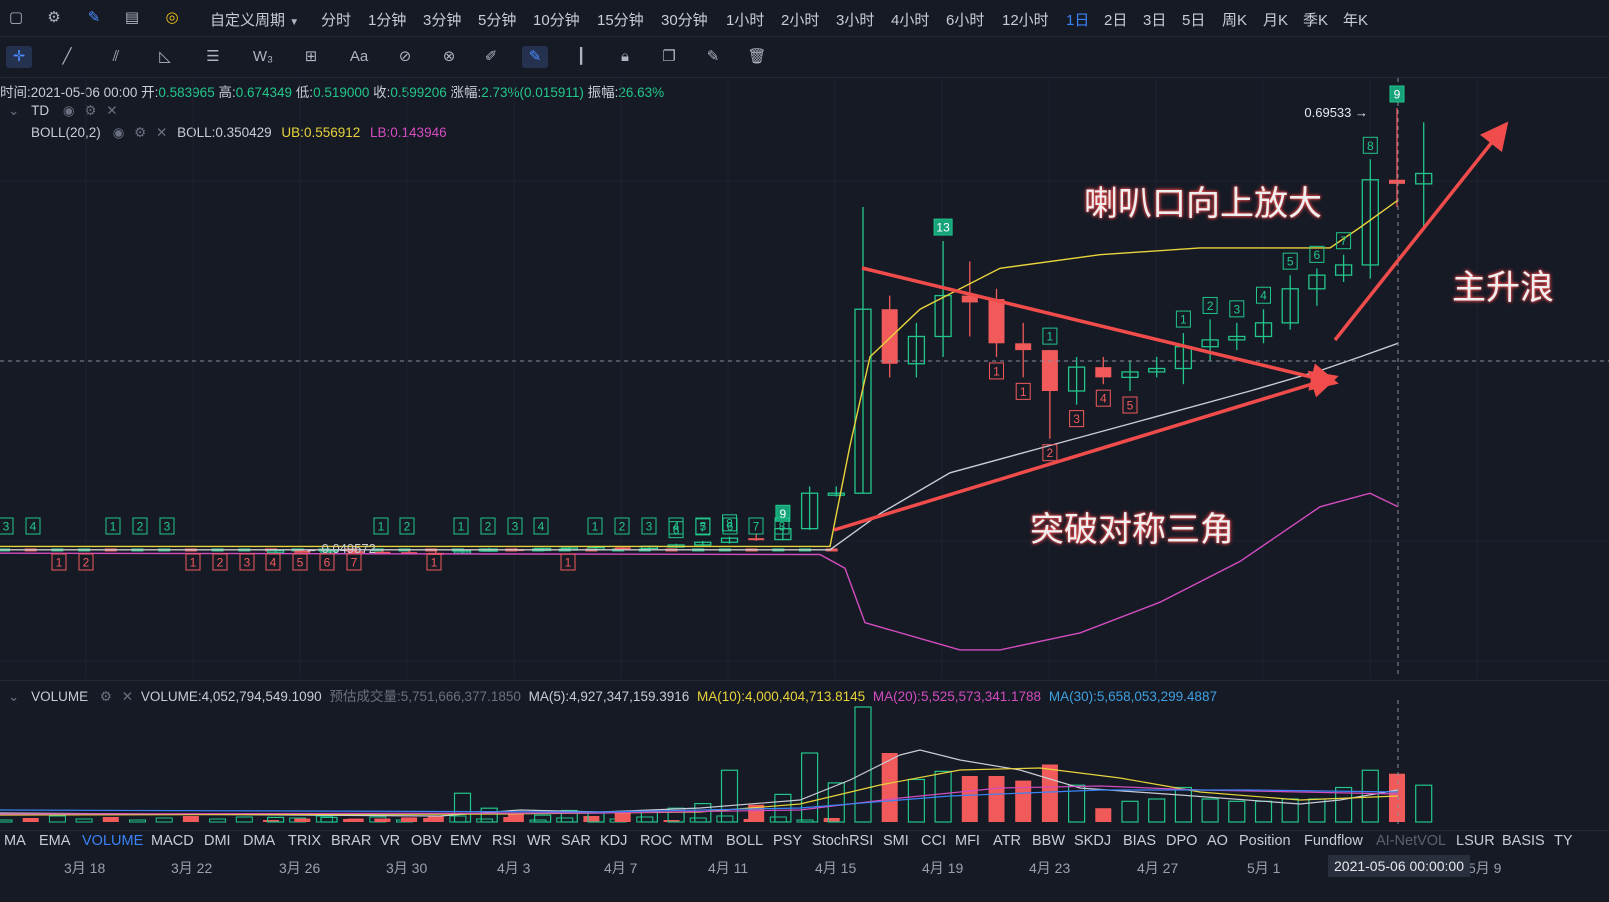  I want to click on edit-note-icon: ✎, so click(713, 56).